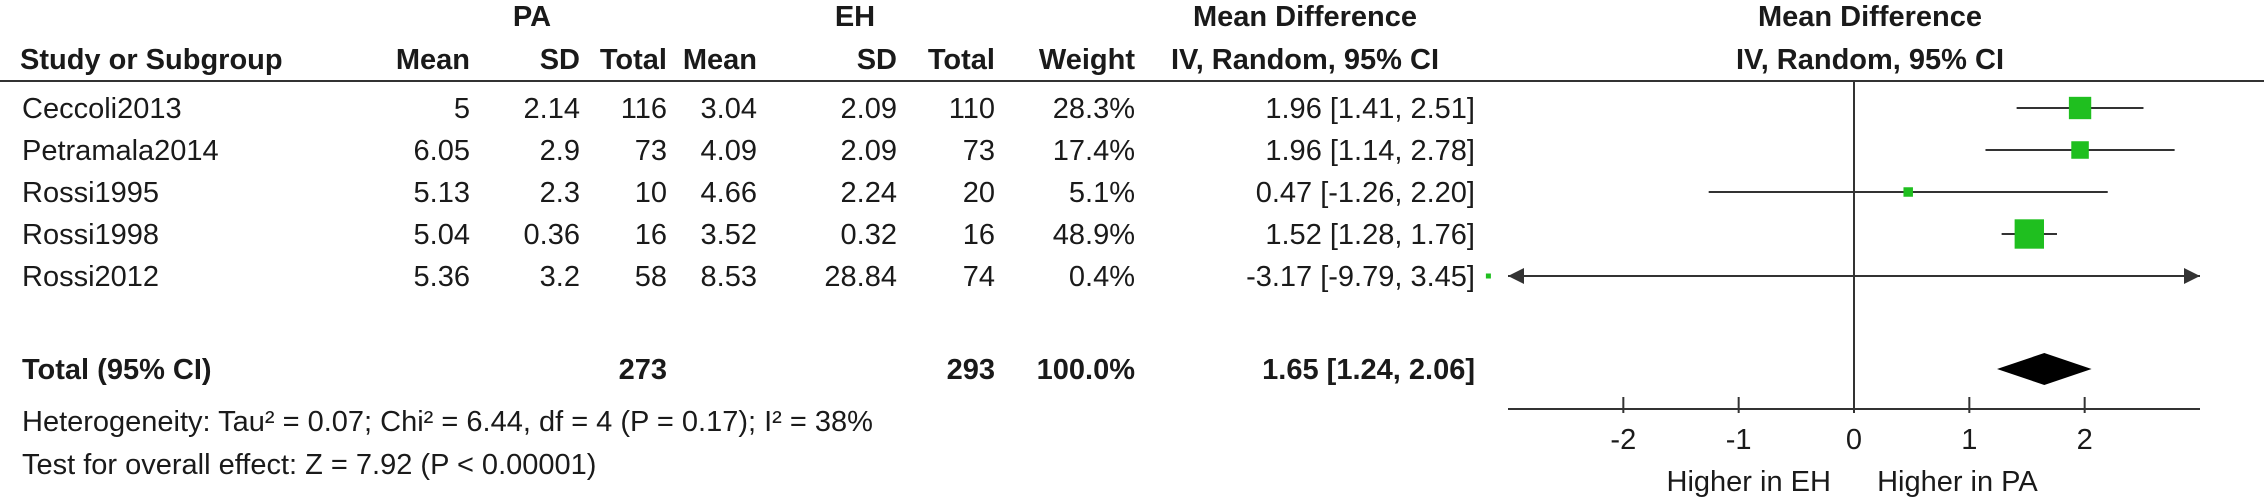 This screenshot has width=2264, height=502. Describe the element at coordinates (728, 235) in the screenshot. I see `mean-eh-cell: 3.52` at that location.